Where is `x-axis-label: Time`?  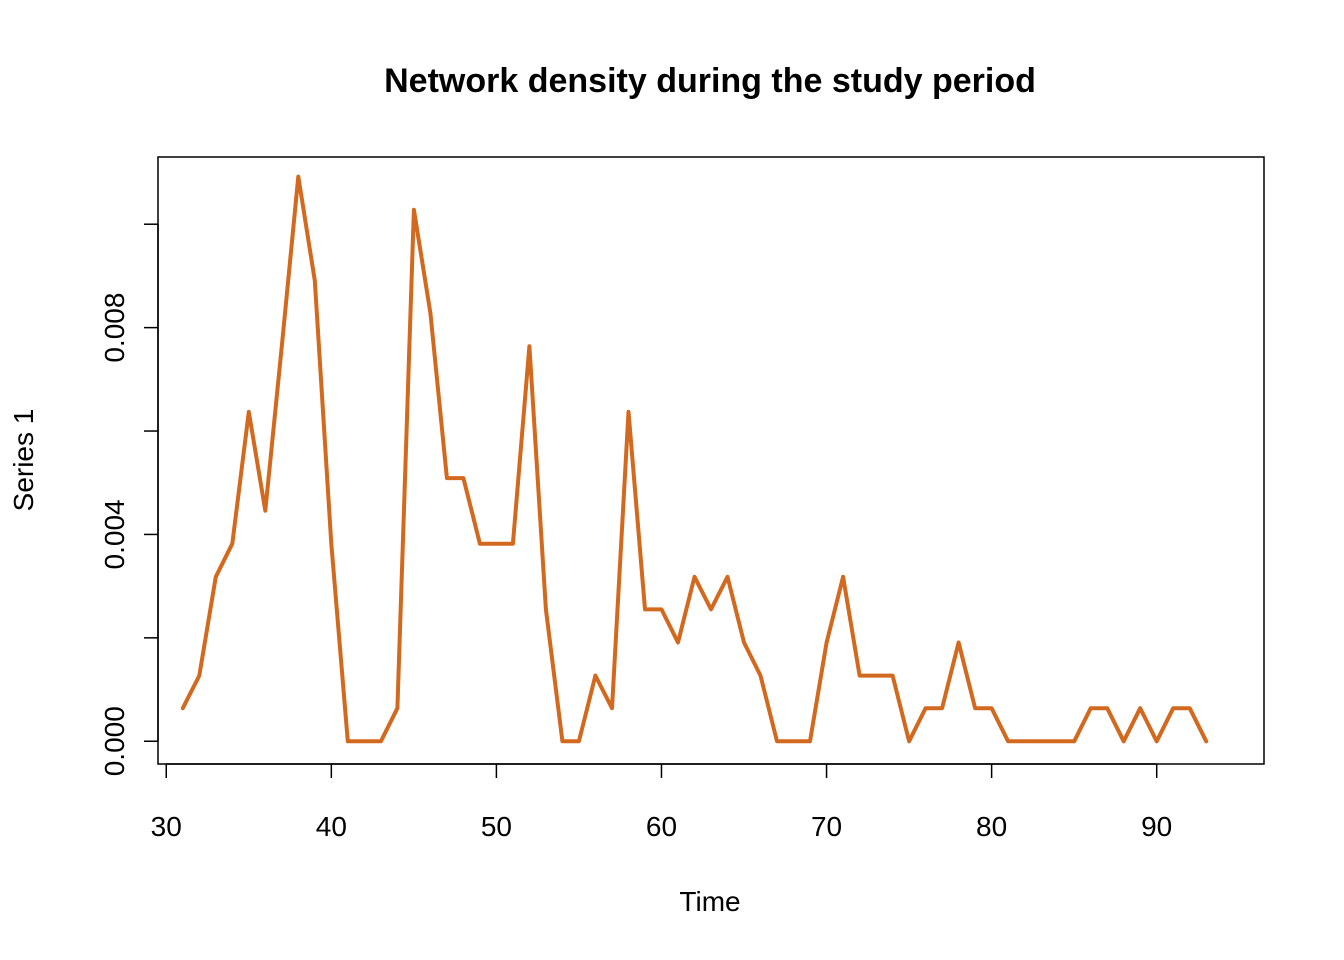 x-axis-label: Time is located at coordinates (709, 901).